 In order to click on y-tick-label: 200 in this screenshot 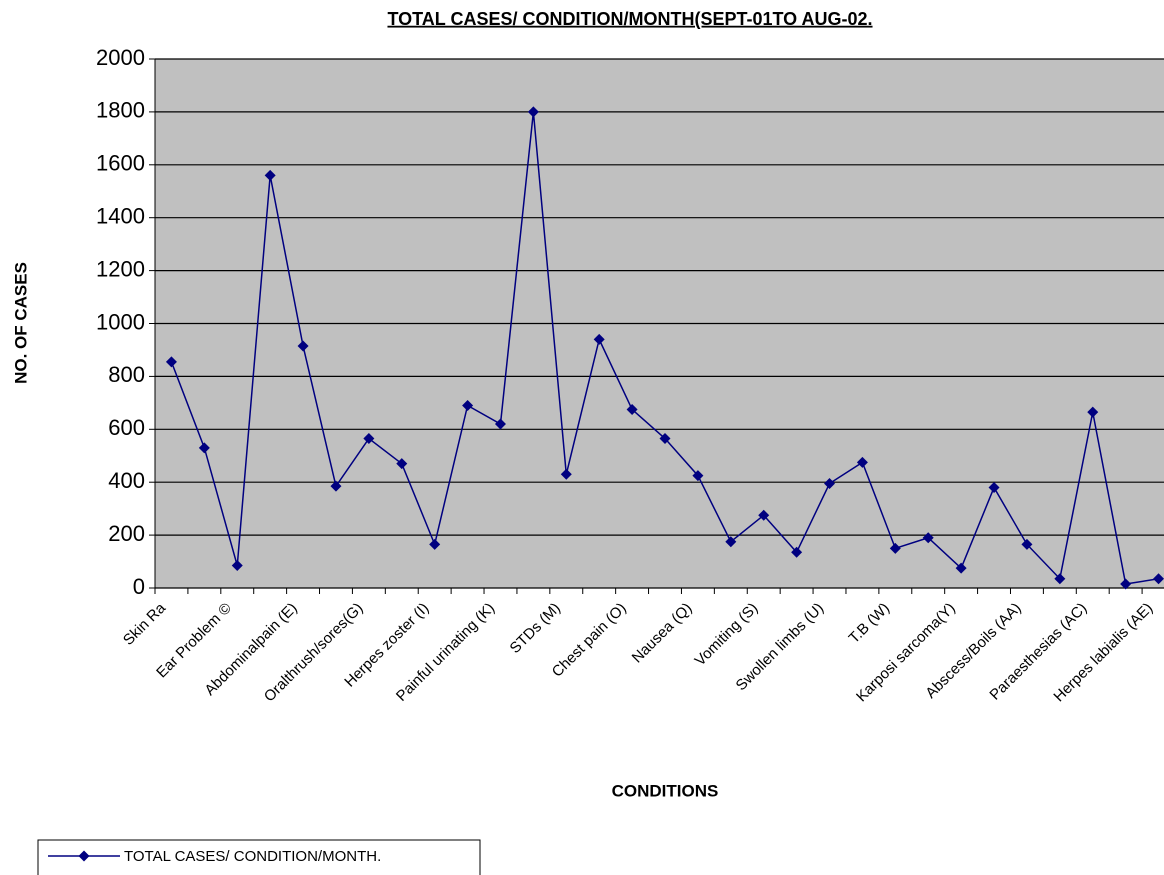, I will do `click(126, 533)`.